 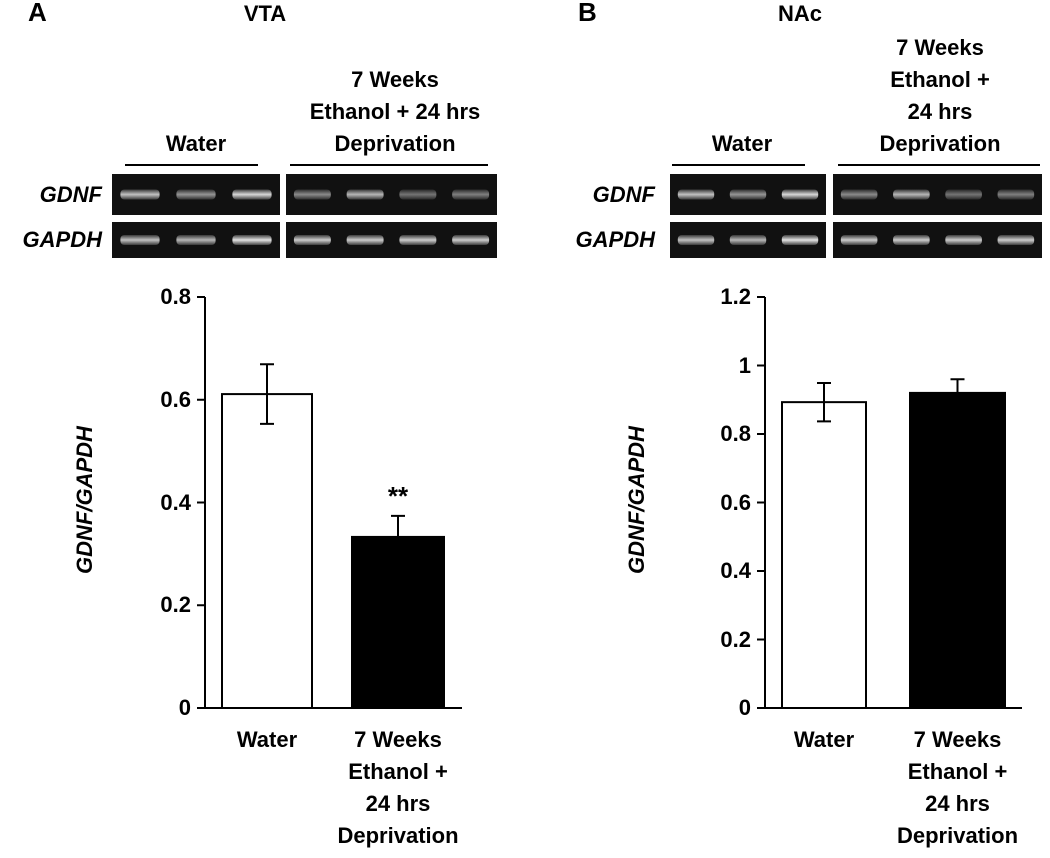 What do you see at coordinates (265, 13) in the screenshot?
I see `panel-title: VTA` at bounding box center [265, 13].